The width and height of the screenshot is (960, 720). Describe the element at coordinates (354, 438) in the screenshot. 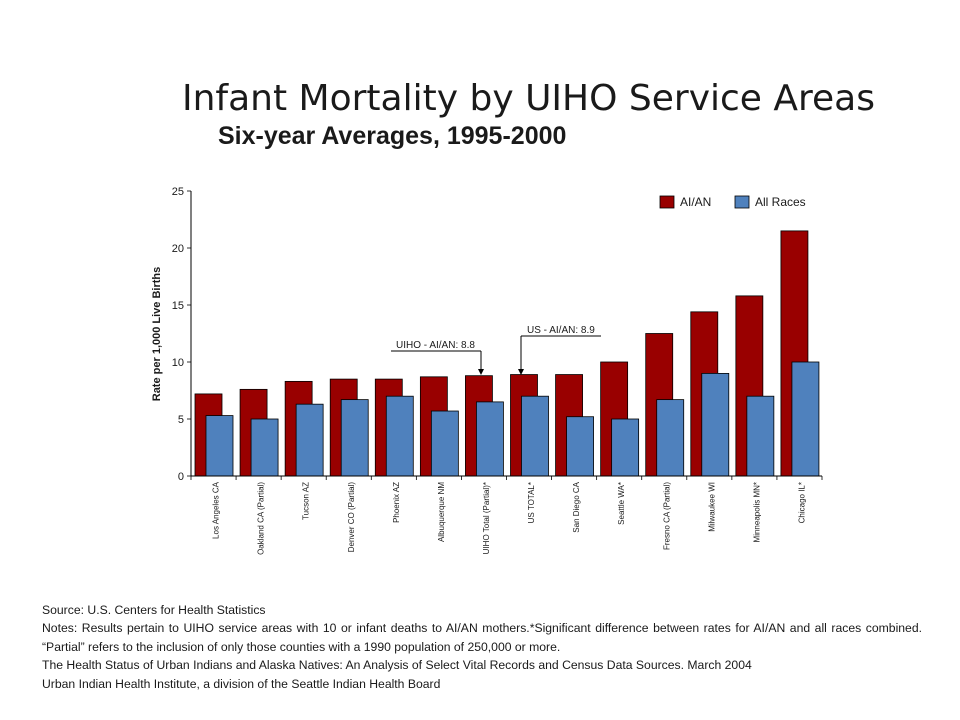

I see `bar-all-races-denver-co-partial` at that location.